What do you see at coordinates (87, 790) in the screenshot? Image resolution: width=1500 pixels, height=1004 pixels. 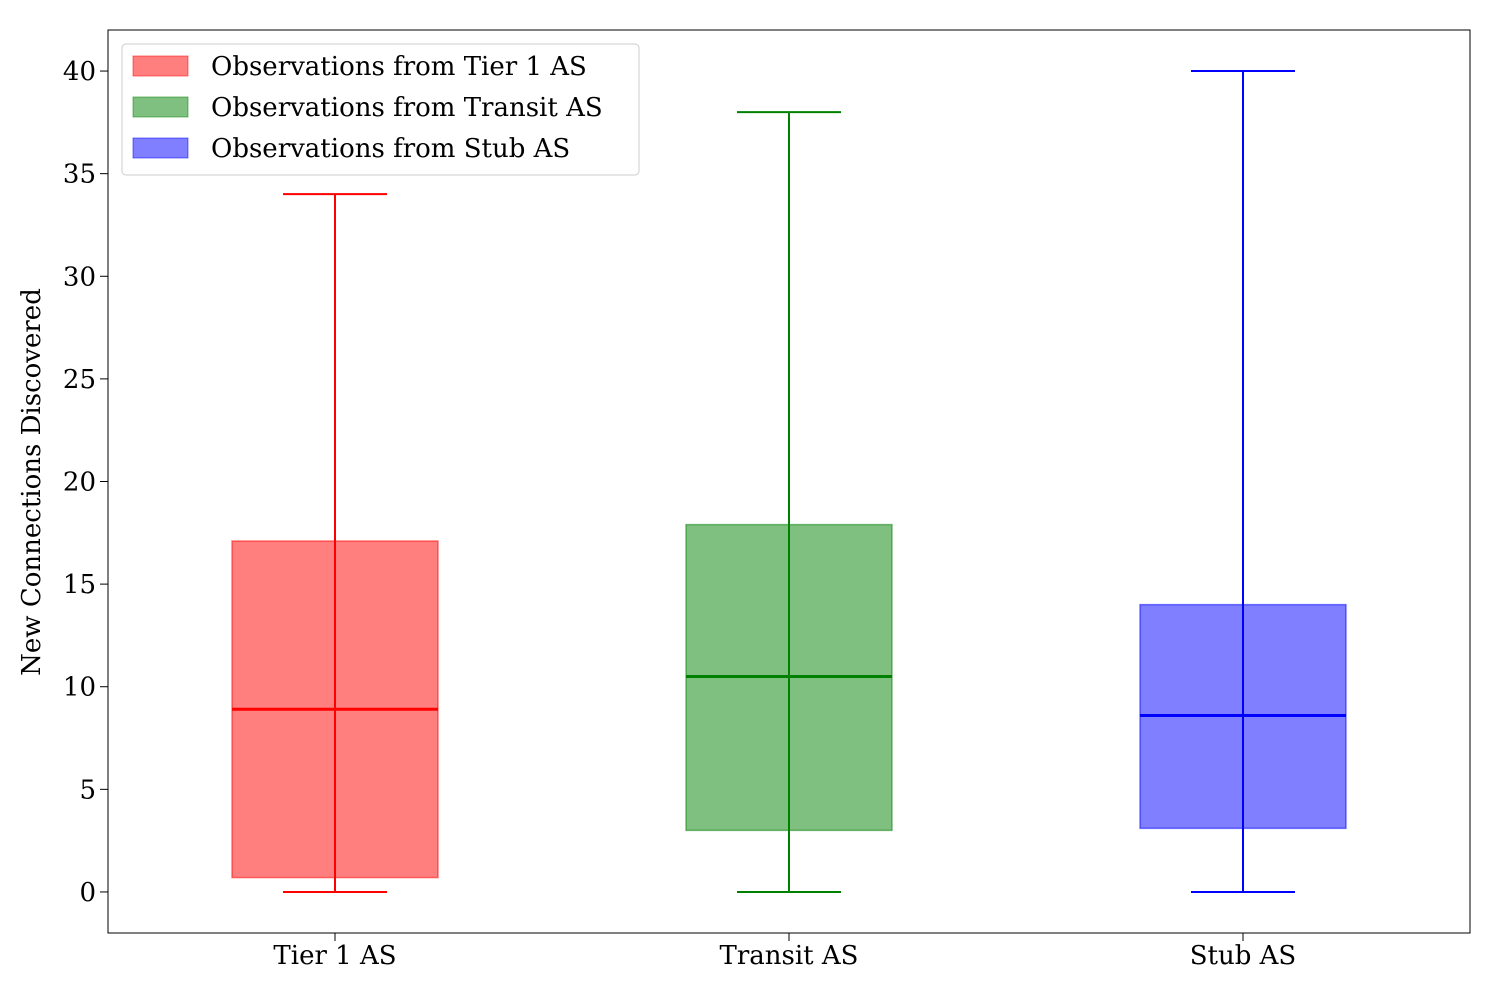 I see `y-tick-label: 5` at bounding box center [87, 790].